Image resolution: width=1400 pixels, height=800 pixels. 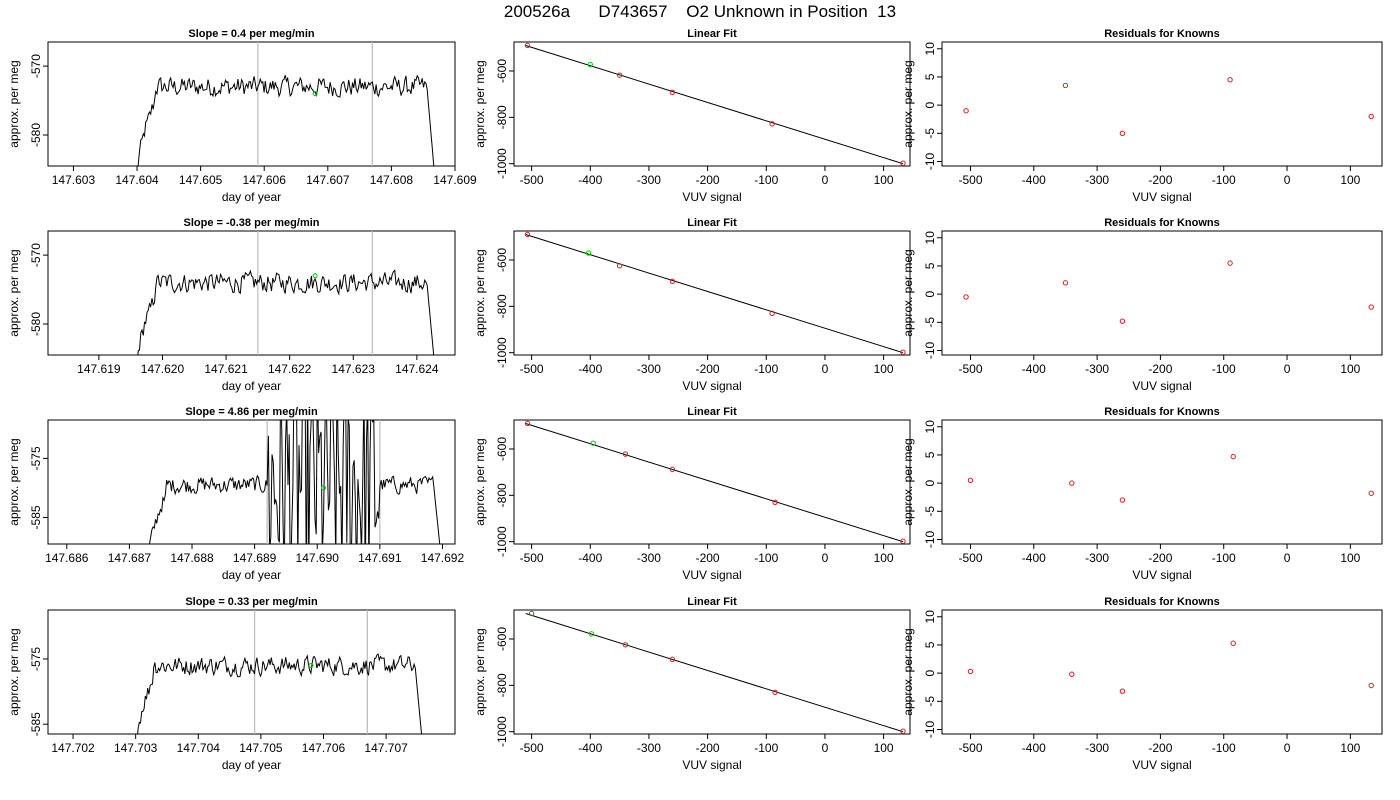 What do you see at coordinates (67, 558) in the screenshot?
I see `x-tick-label: 147.686` at bounding box center [67, 558].